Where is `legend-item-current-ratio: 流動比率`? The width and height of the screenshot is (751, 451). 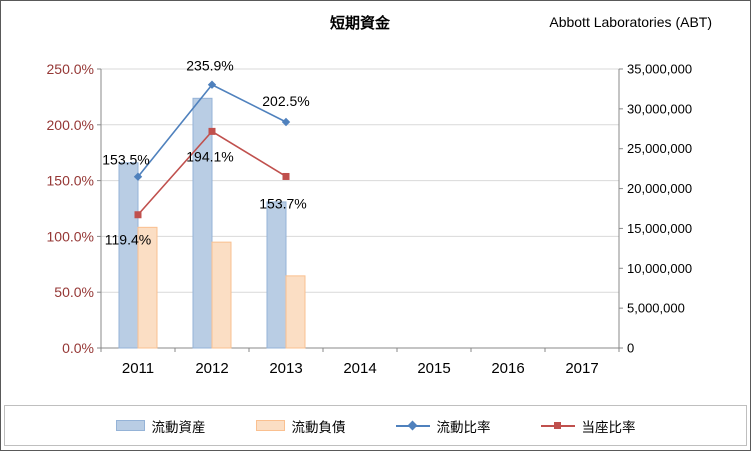
legend-item-current-ratio: 流動比率 is located at coordinates (443, 426).